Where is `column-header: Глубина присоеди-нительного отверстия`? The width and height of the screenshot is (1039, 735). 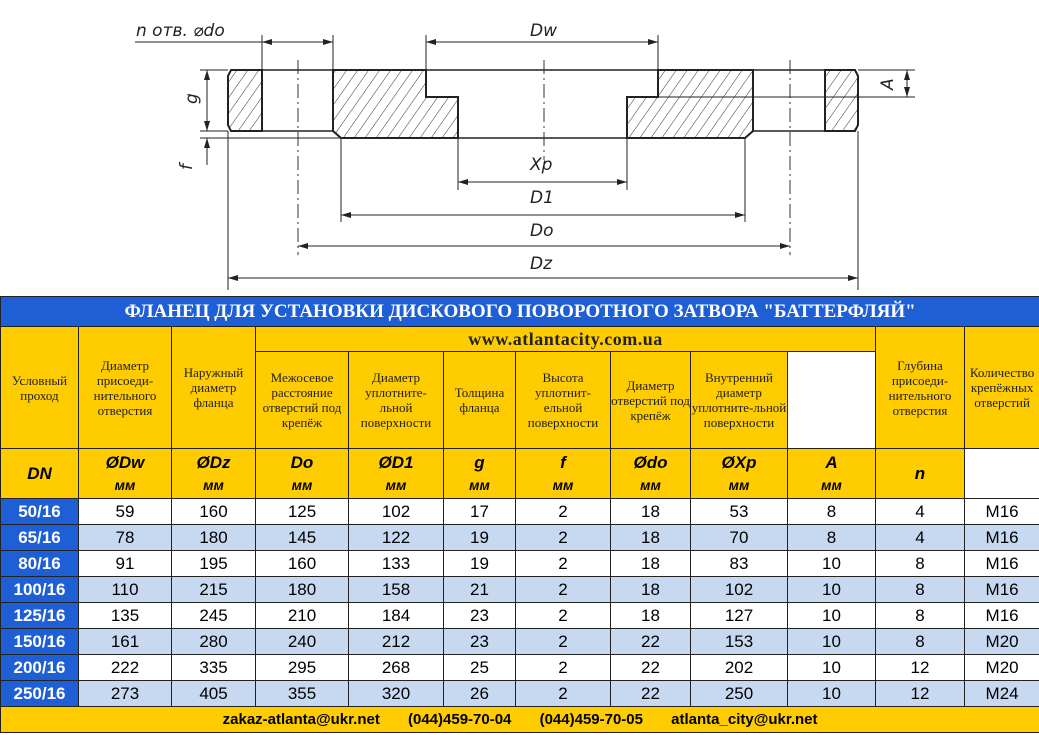
column-header: Глубина присоеди-нительного отверстия is located at coordinates (920, 387).